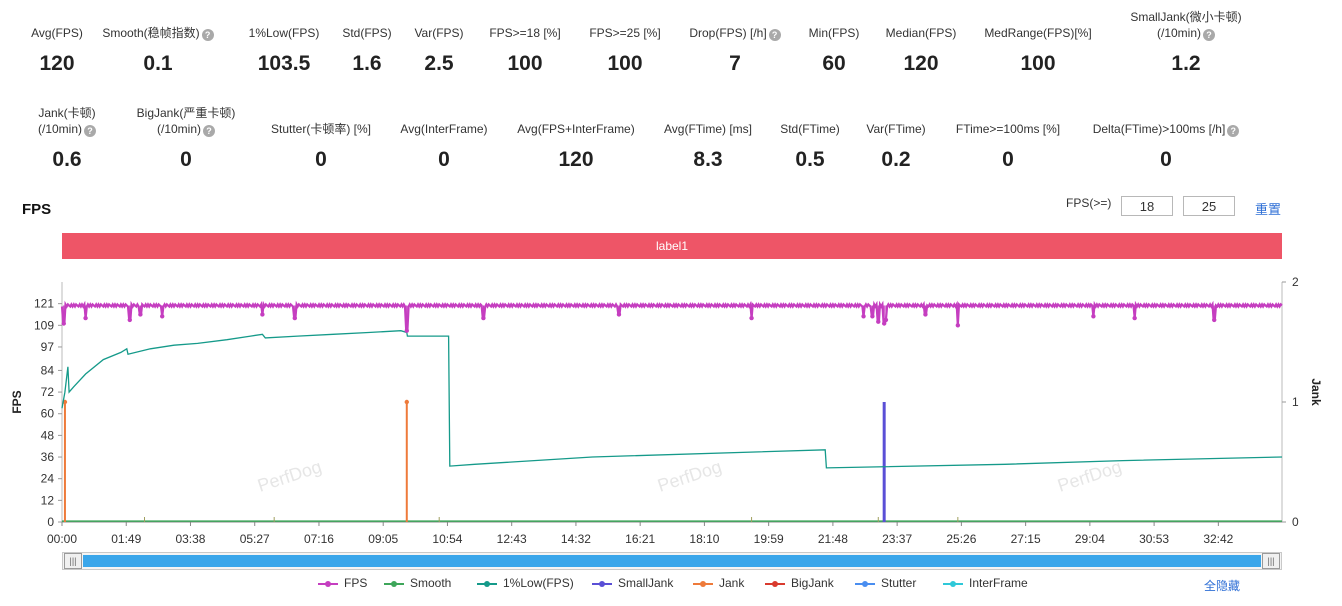 The image size is (1342, 606). What do you see at coordinates (576, 159) in the screenshot?
I see `stat-value: 120` at bounding box center [576, 159].